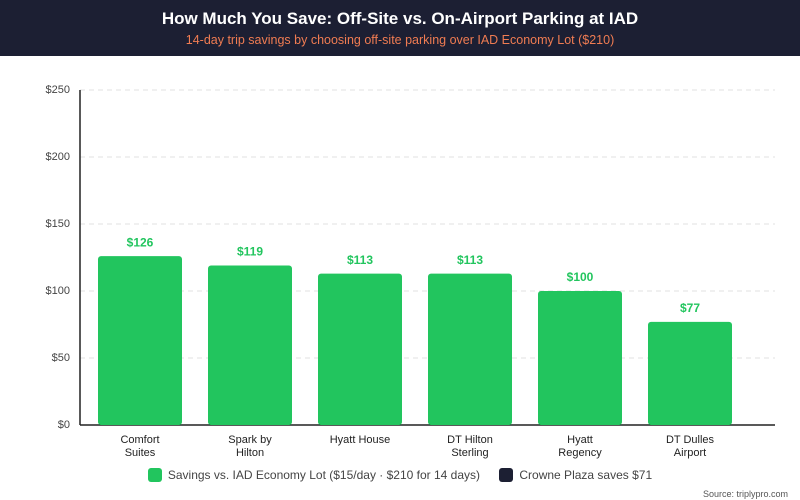  Describe the element at coordinates (745, 494) in the screenshot. I see `source: Source: triplypro.com` at that location.